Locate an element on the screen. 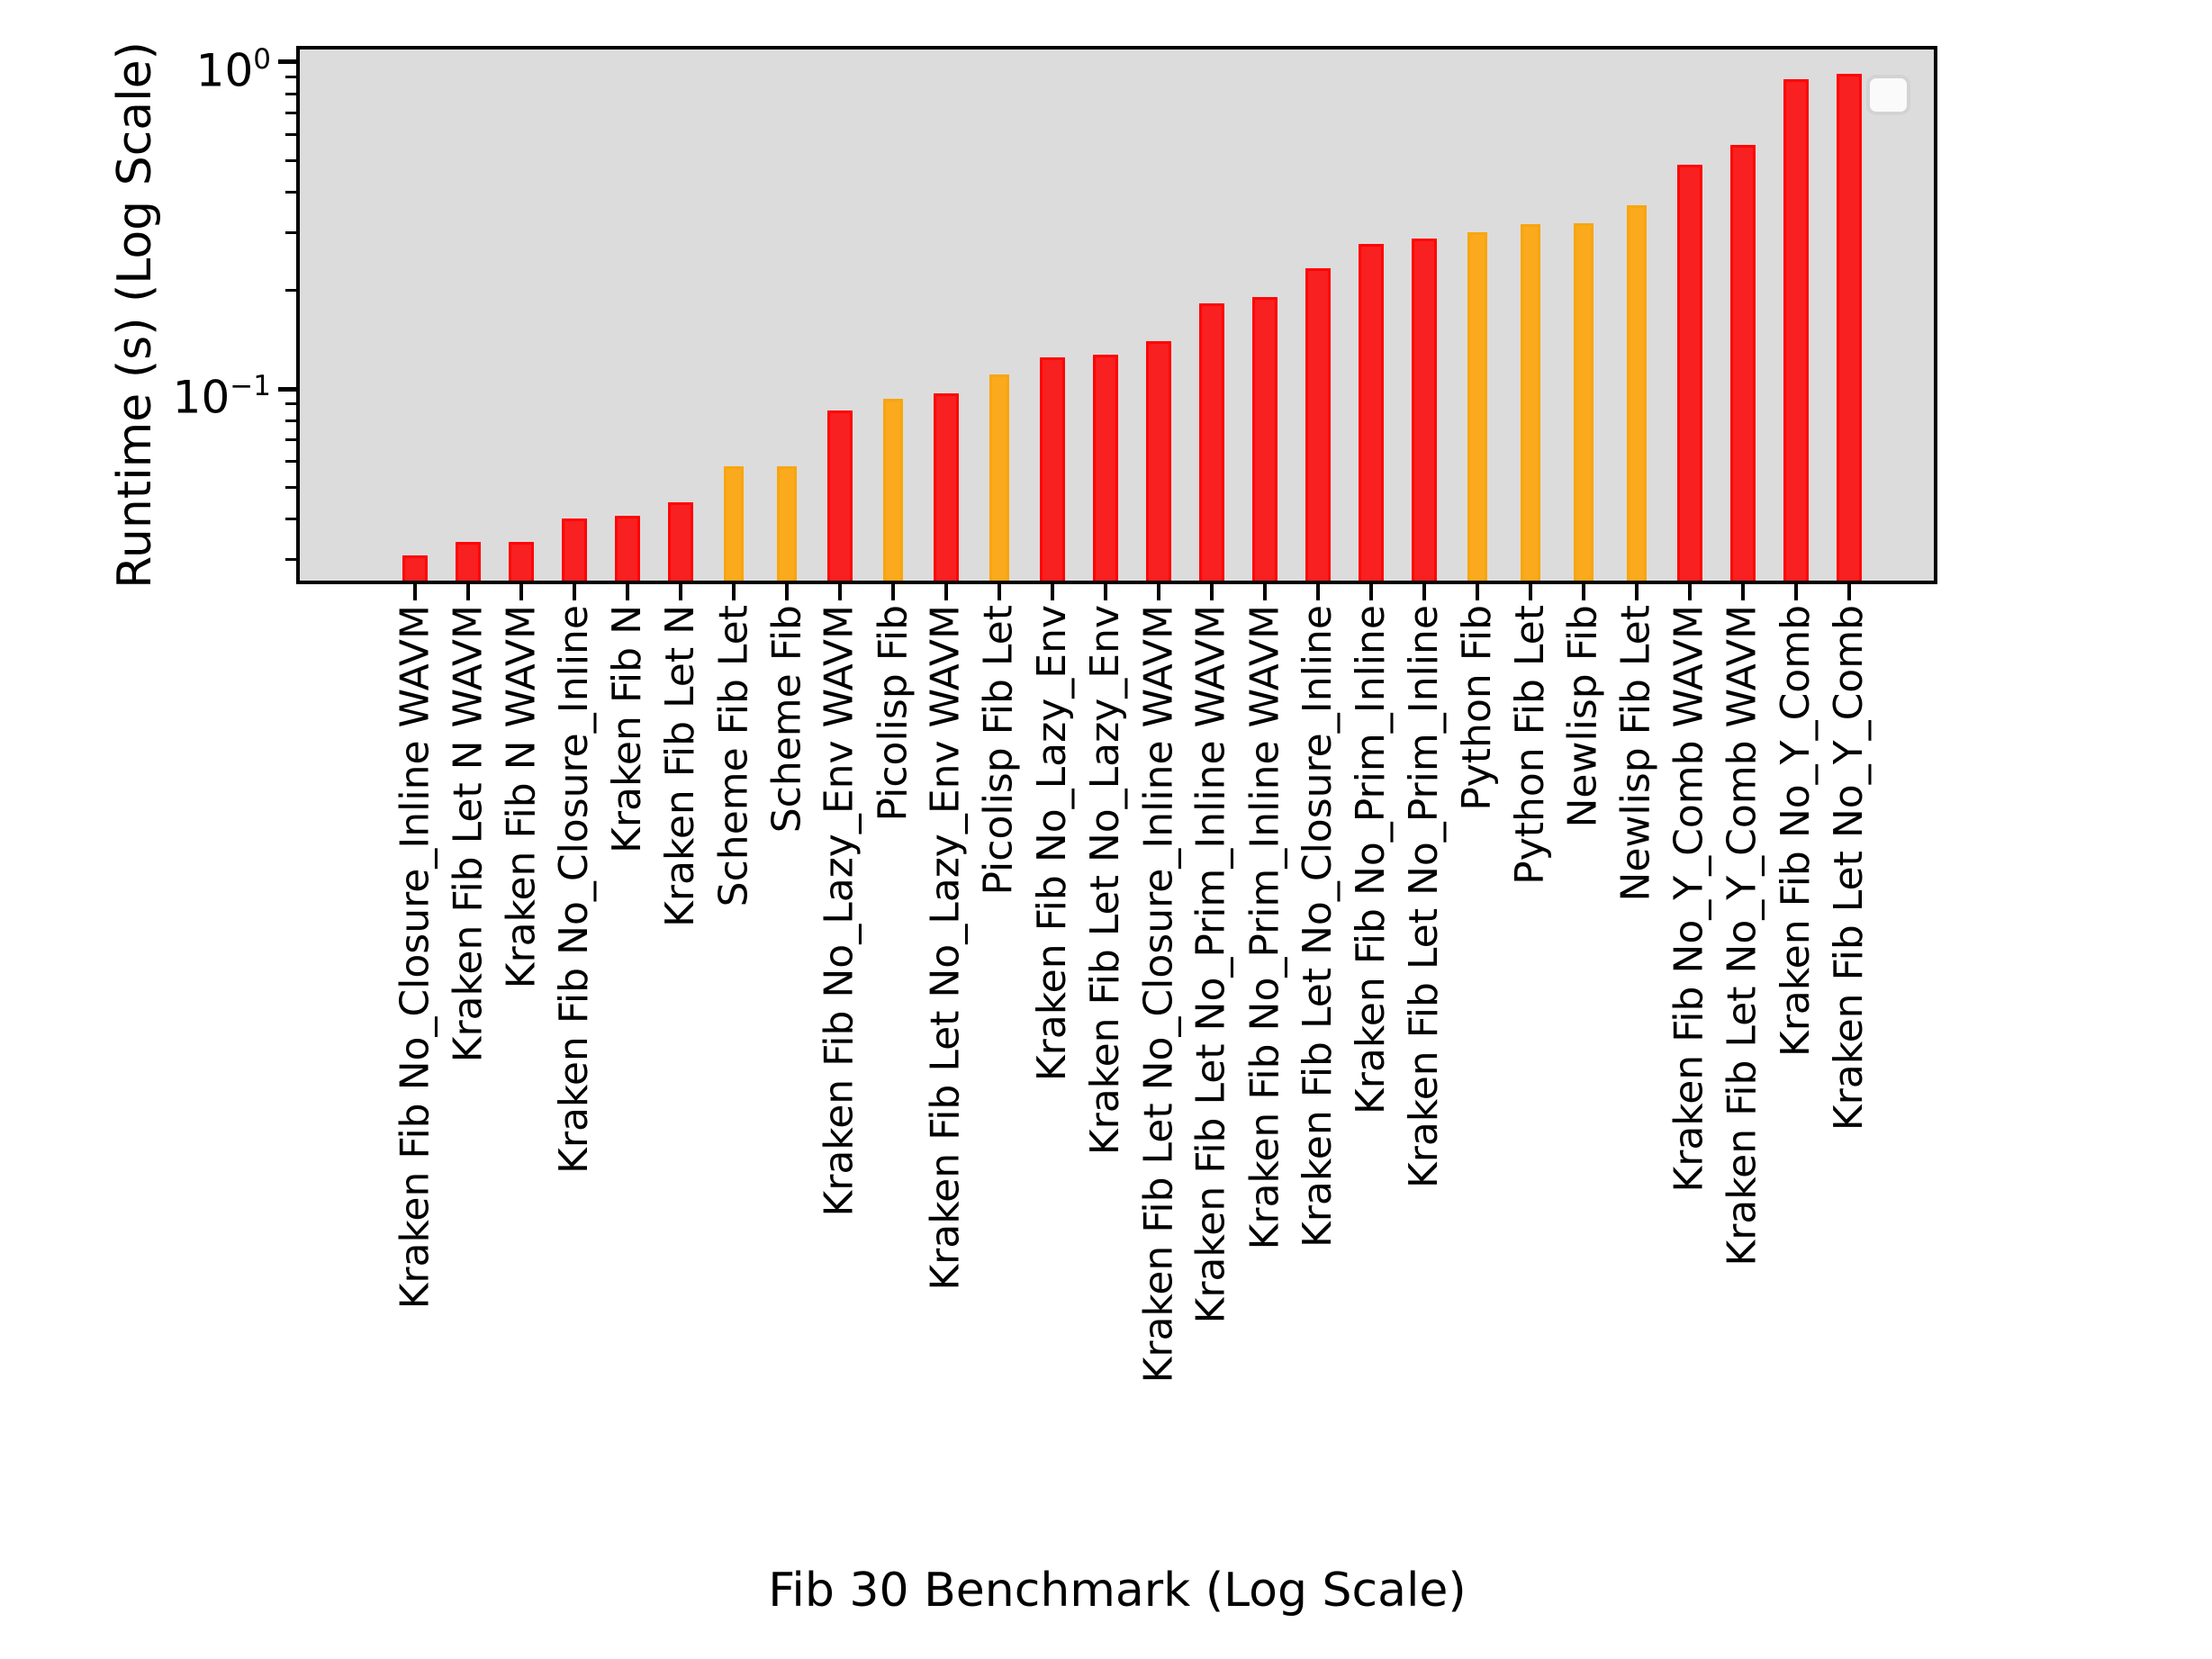  bar-kraken-fib-n-wavm is located at coordinates (521, 561).